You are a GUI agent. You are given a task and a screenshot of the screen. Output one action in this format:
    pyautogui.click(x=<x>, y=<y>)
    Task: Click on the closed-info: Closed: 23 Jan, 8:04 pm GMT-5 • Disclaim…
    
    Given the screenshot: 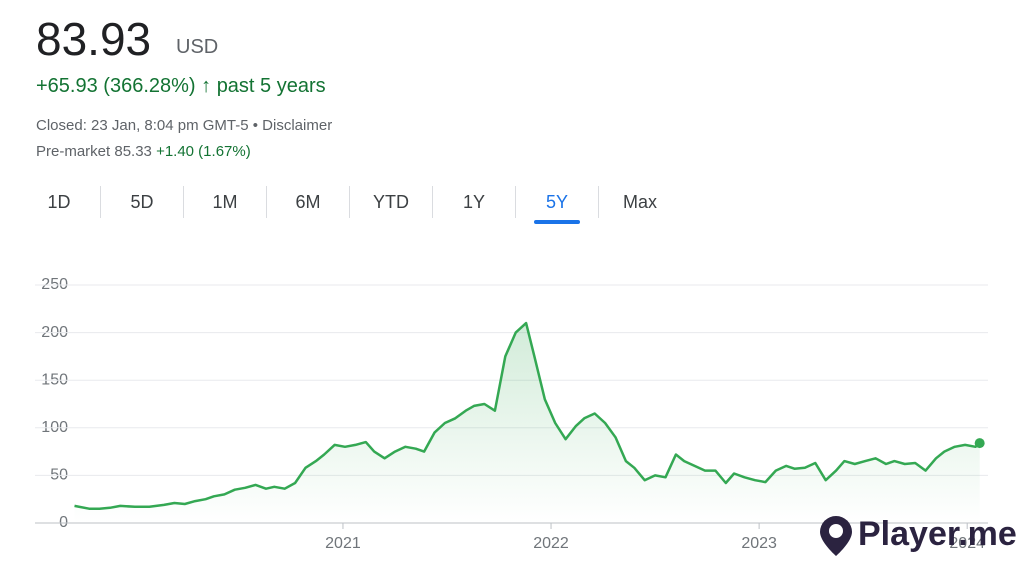 What is the action you would take?
    pyautogui.click(x=184, y=125)
    